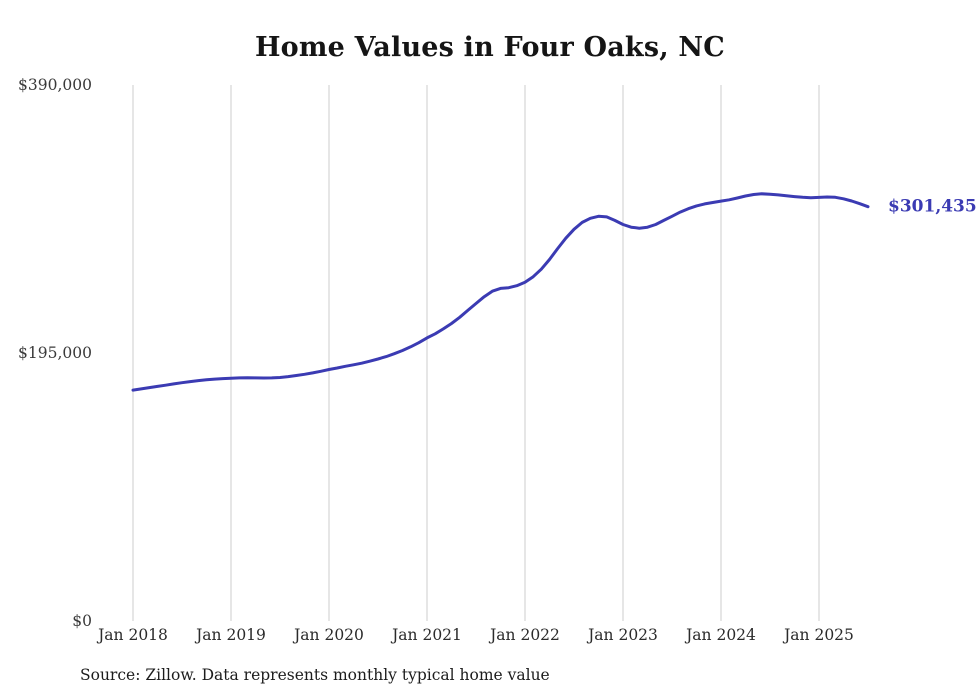  Describe the element at coordinates (622, 635) in the screenshot. I see `x-axis-tick-label: Jan 2023` at that location.